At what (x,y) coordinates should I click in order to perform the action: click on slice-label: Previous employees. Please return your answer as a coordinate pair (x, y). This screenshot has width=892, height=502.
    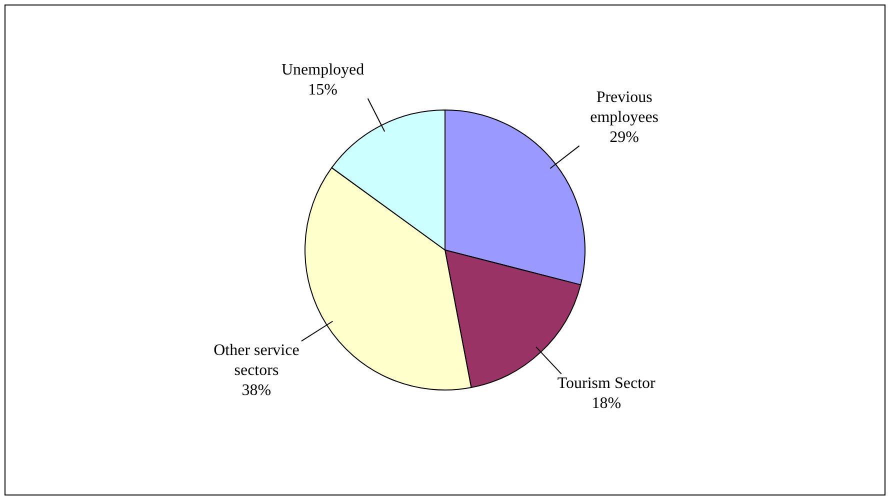
    Looking at the image, I should click on (624, 107).